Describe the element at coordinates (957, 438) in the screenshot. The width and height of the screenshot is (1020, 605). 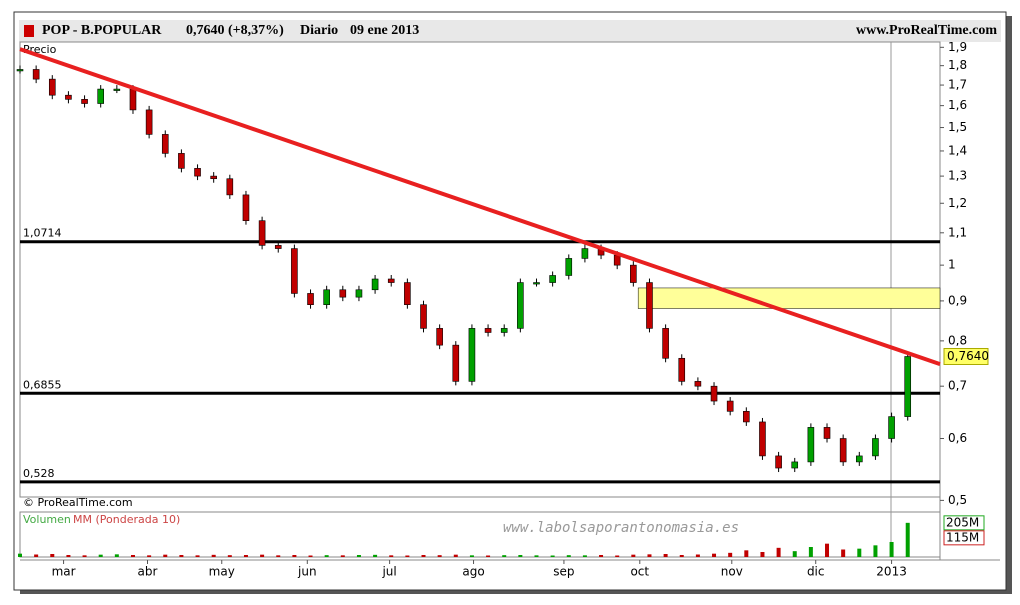
I see `y-tick-label: 0,6` at that location.